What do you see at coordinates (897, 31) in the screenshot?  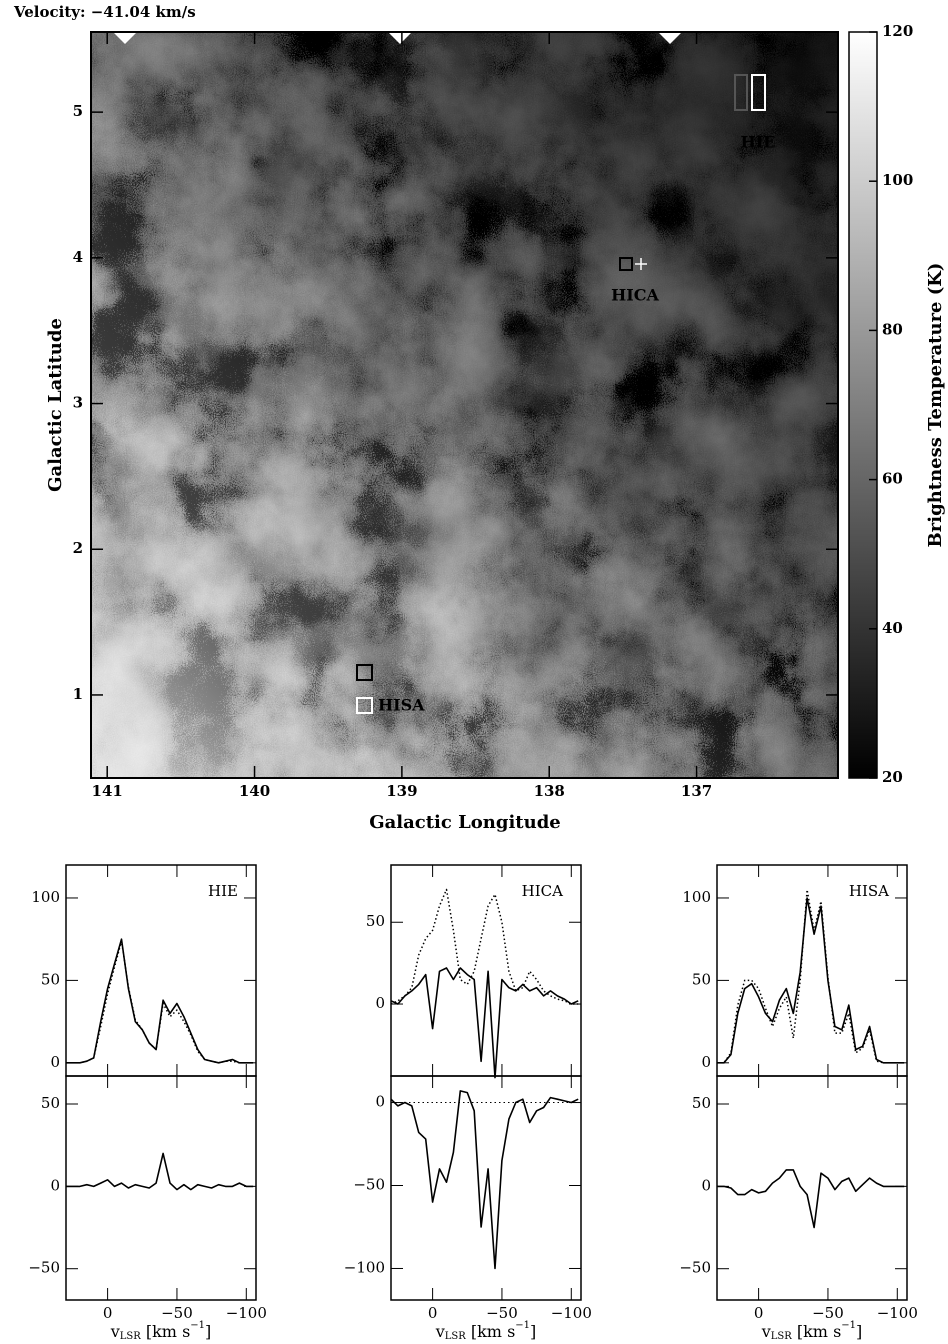 I see `colorbar-tick-label: 120` at bounding box center [897, 31].